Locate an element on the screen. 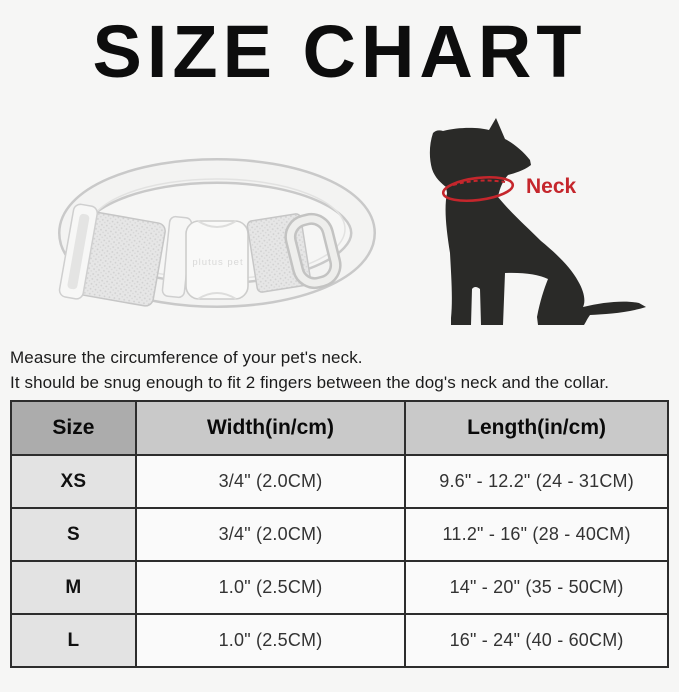  collar-d-ring-icon is located at coordinates (313, 251).